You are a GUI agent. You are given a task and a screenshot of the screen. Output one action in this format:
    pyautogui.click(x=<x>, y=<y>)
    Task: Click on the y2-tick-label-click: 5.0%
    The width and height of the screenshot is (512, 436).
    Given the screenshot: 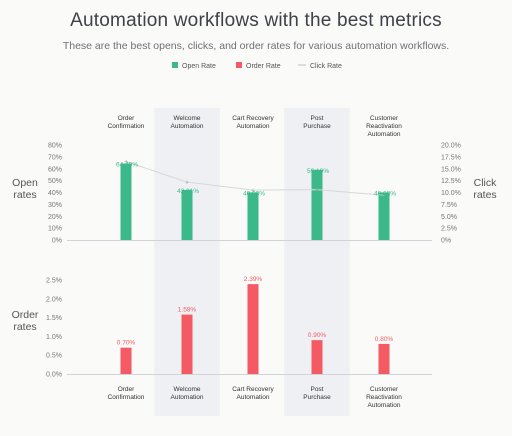 What is the action you would take?
    pyautogui.click(x=449, y=217)
    